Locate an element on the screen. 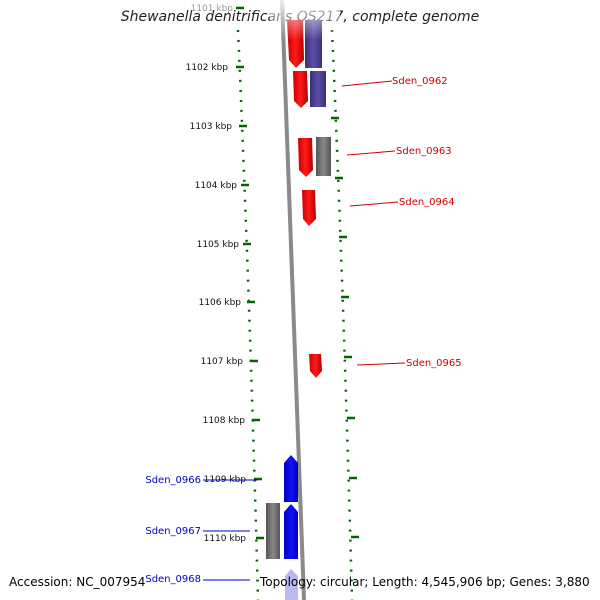  gene-gray-0967b is located at coordinates (273, 531).